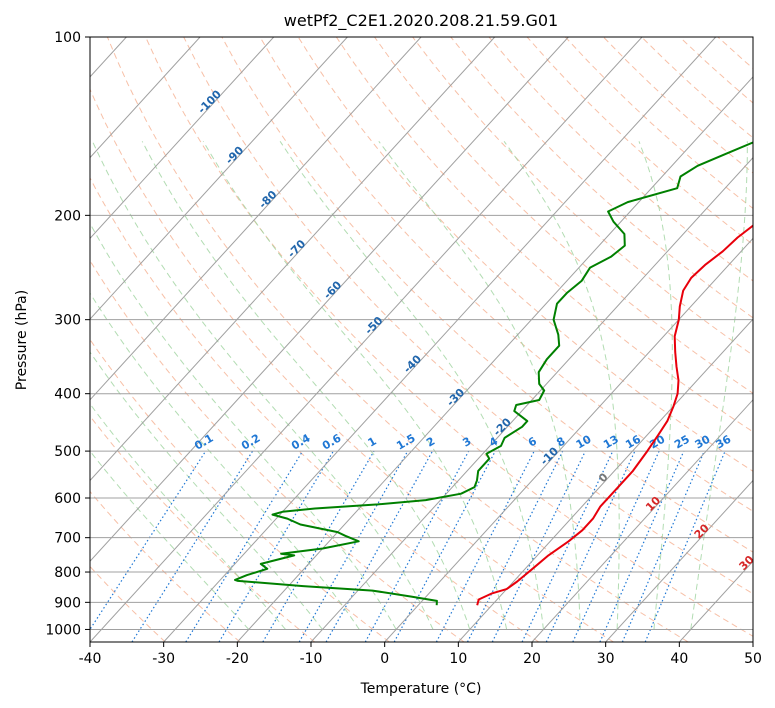 This screenshot has height=708, width=775. I want to click on x-tick-label: -10, so click(311, 659).